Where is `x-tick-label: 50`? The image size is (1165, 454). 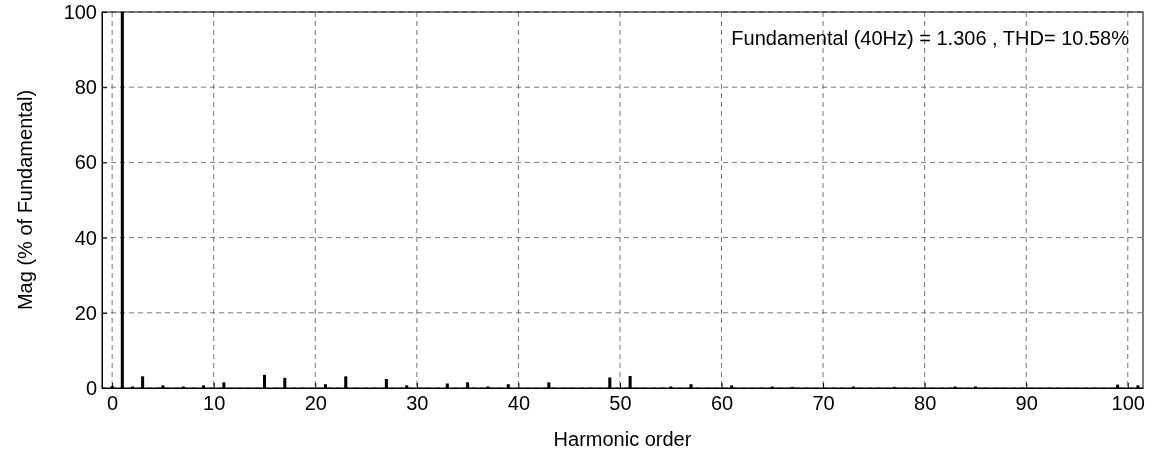
x-tick-label: 50 is located at coordinates (620, 403).